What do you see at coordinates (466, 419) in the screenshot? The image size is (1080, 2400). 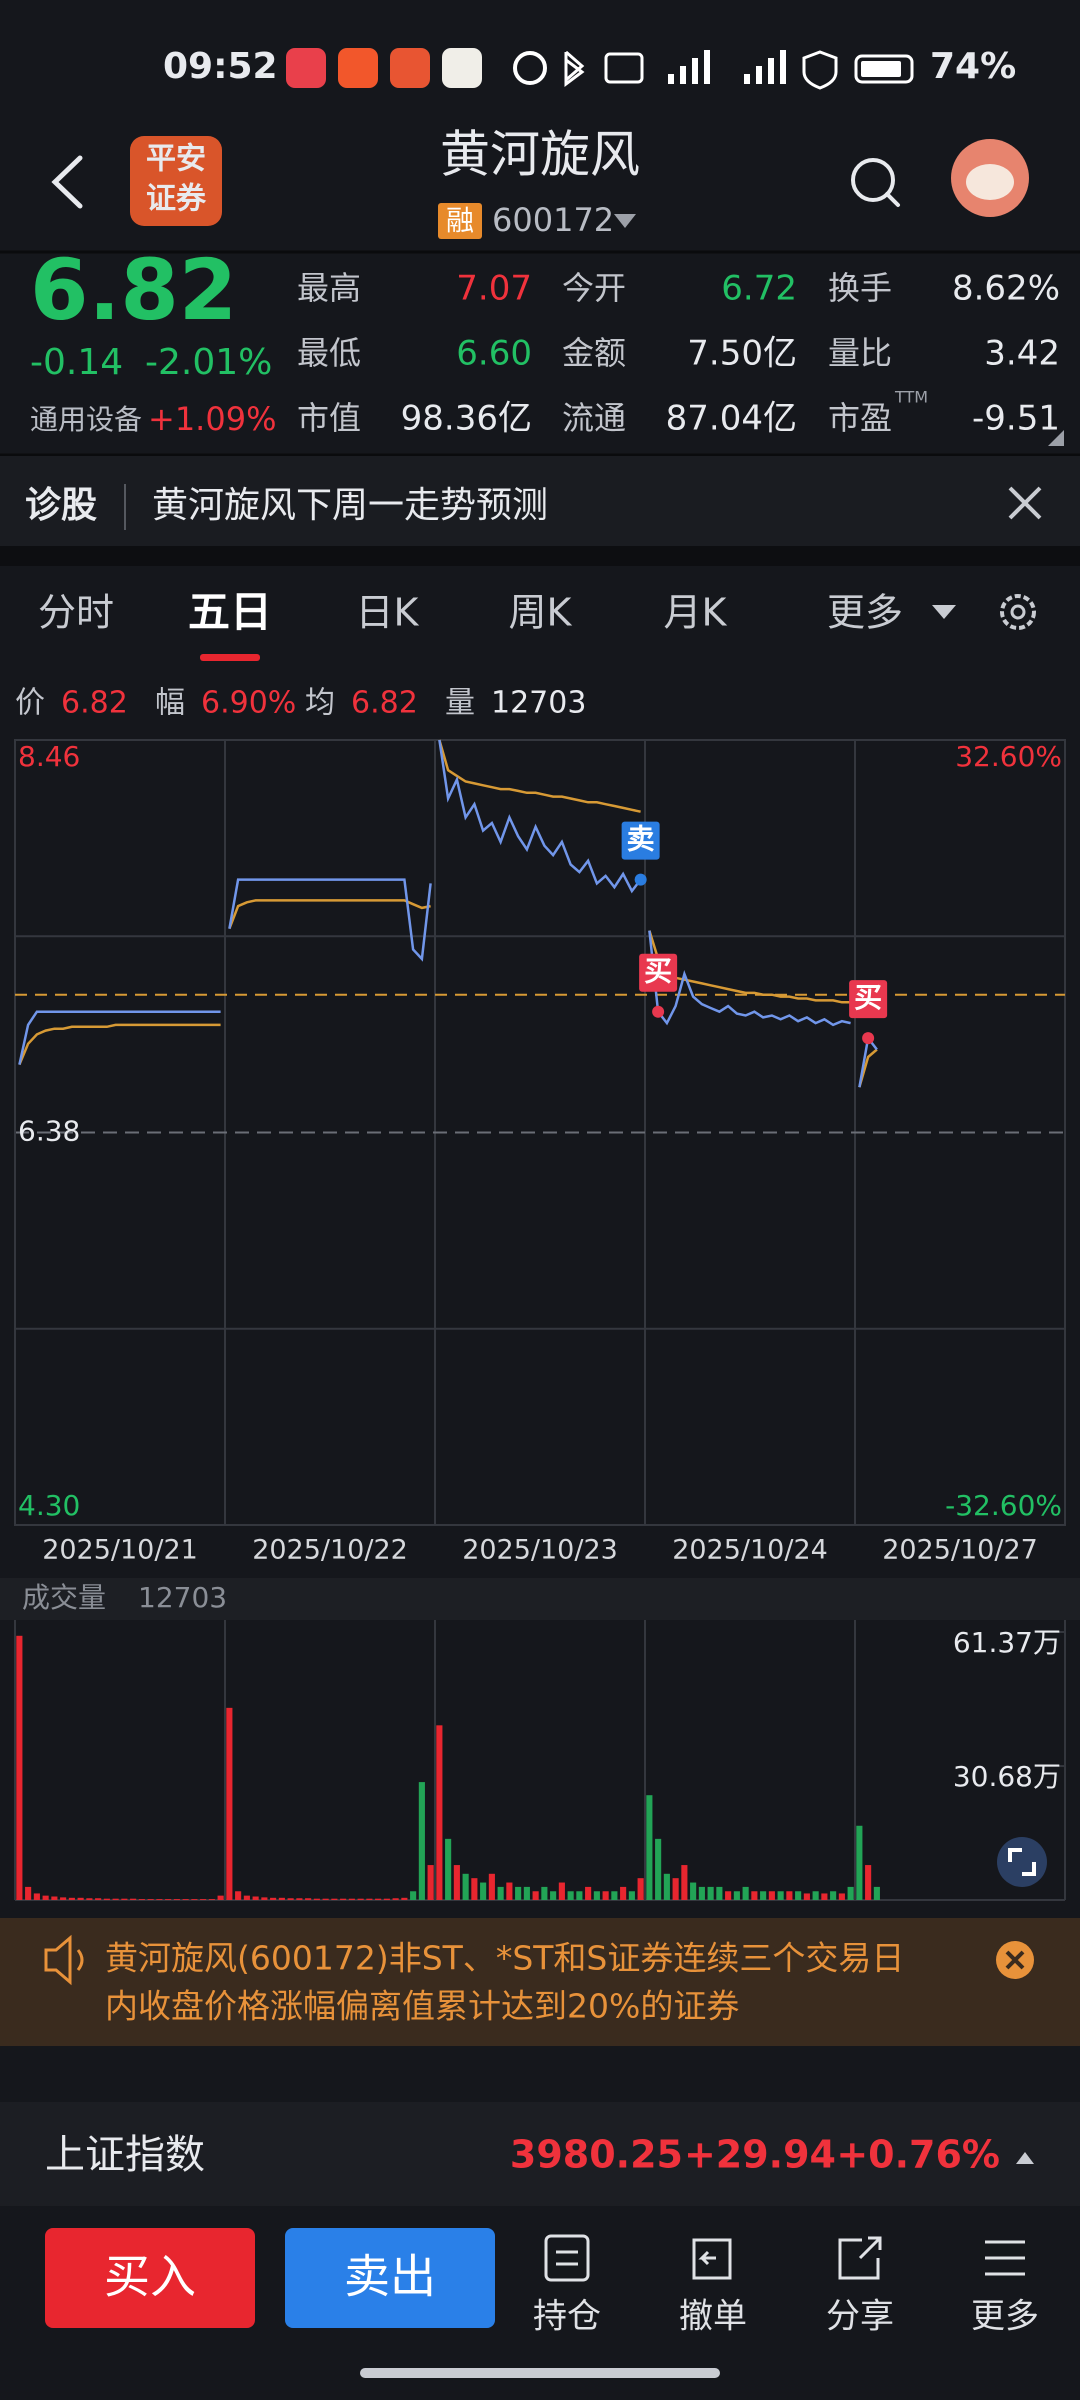 I see `stat-value: 98.36亿` at bounding box center [466, 419].